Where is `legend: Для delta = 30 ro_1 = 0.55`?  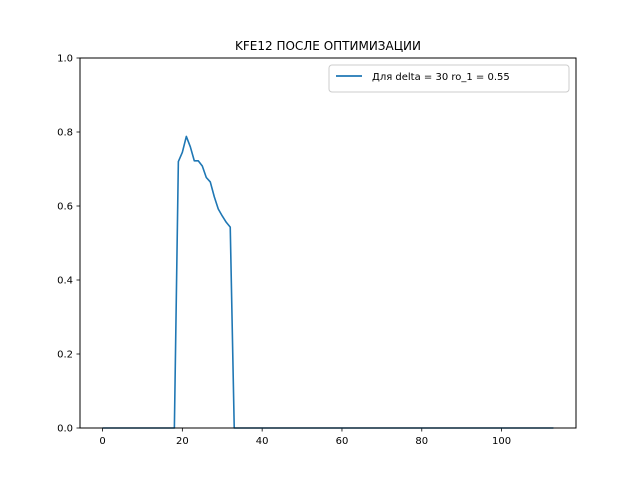 legend: Для delta = 30 ro_1 = 0.55 is located at coordinates (449, 78).